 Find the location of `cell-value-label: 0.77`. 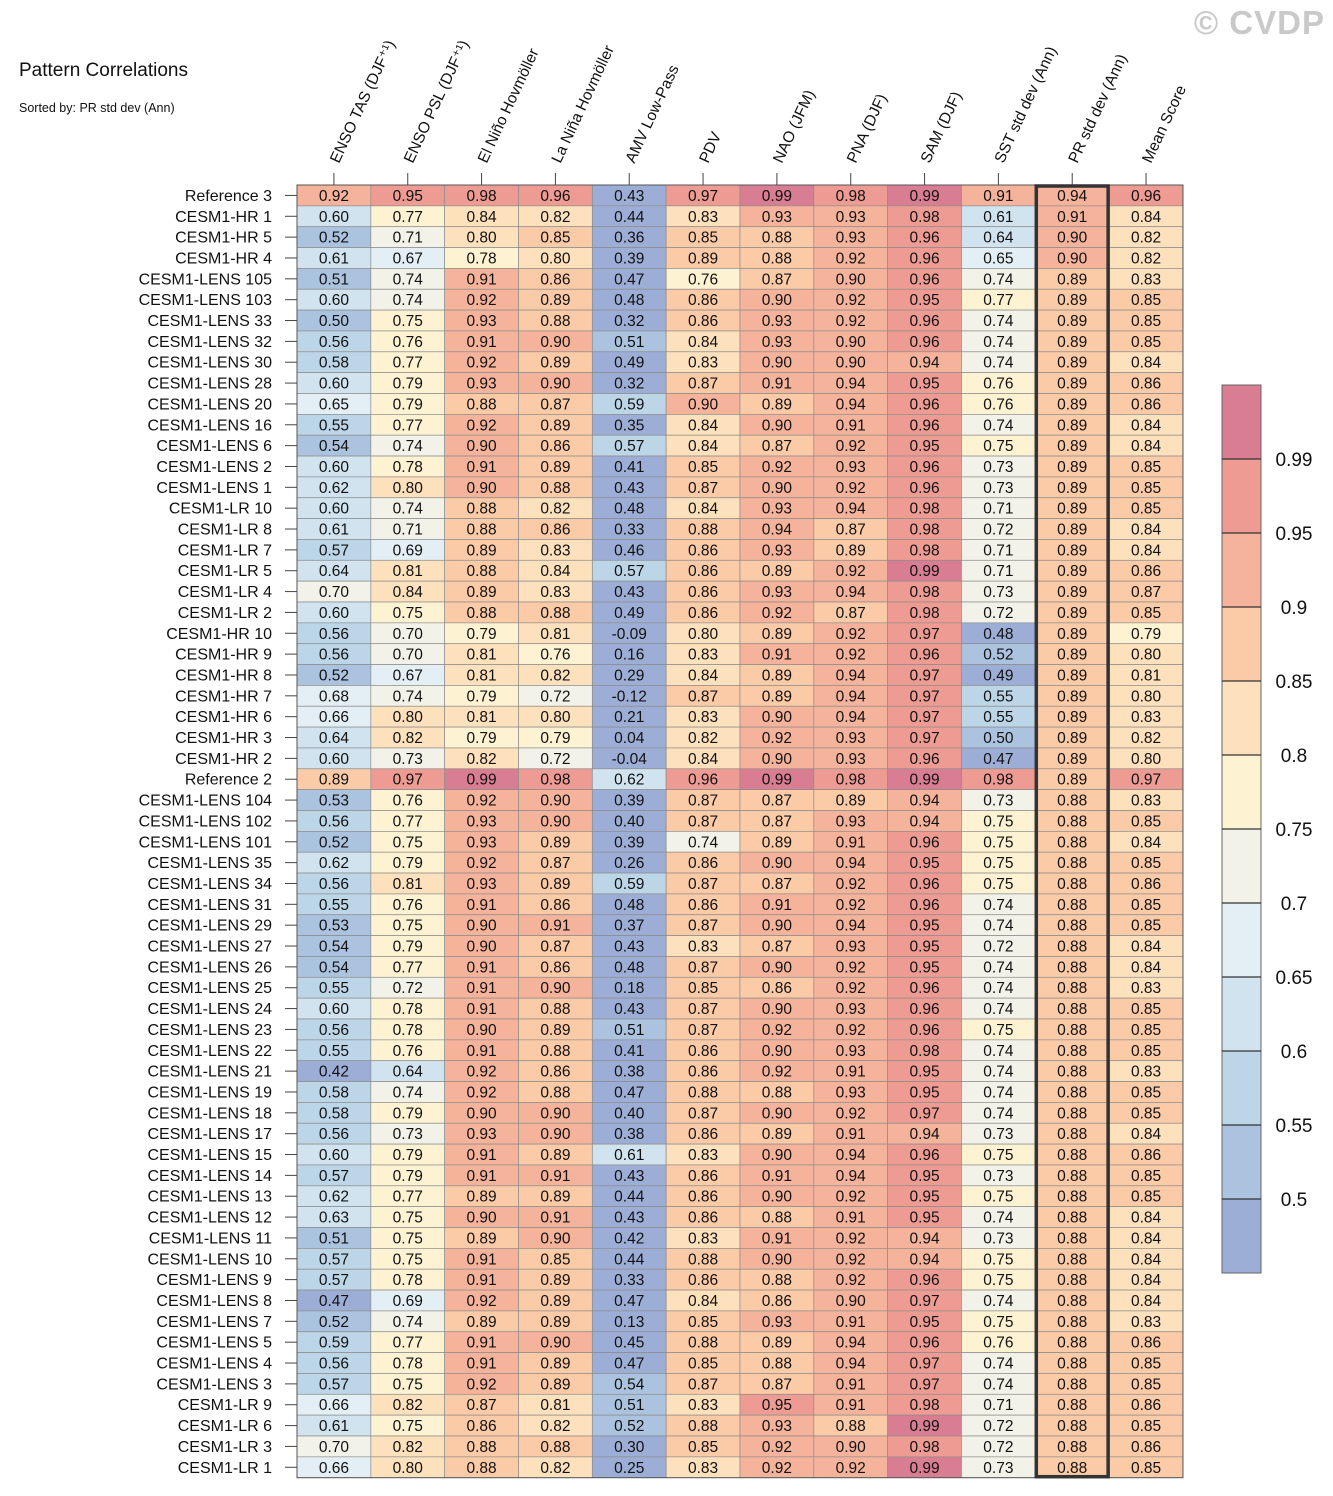

cell-value-label: 0.77 is located at coordinates (408, 217).